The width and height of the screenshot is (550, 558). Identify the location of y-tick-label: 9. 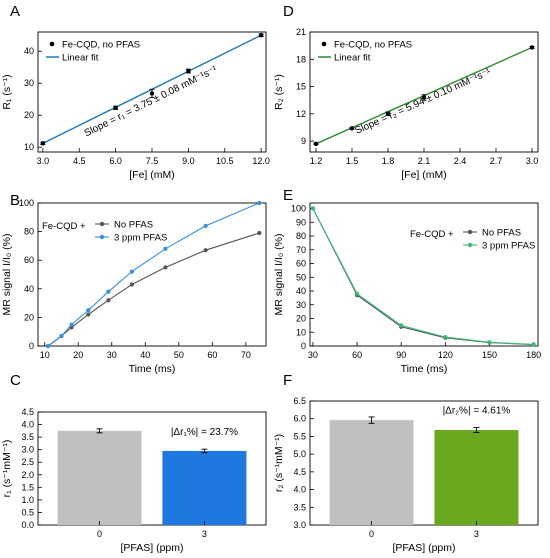
(303, 141).